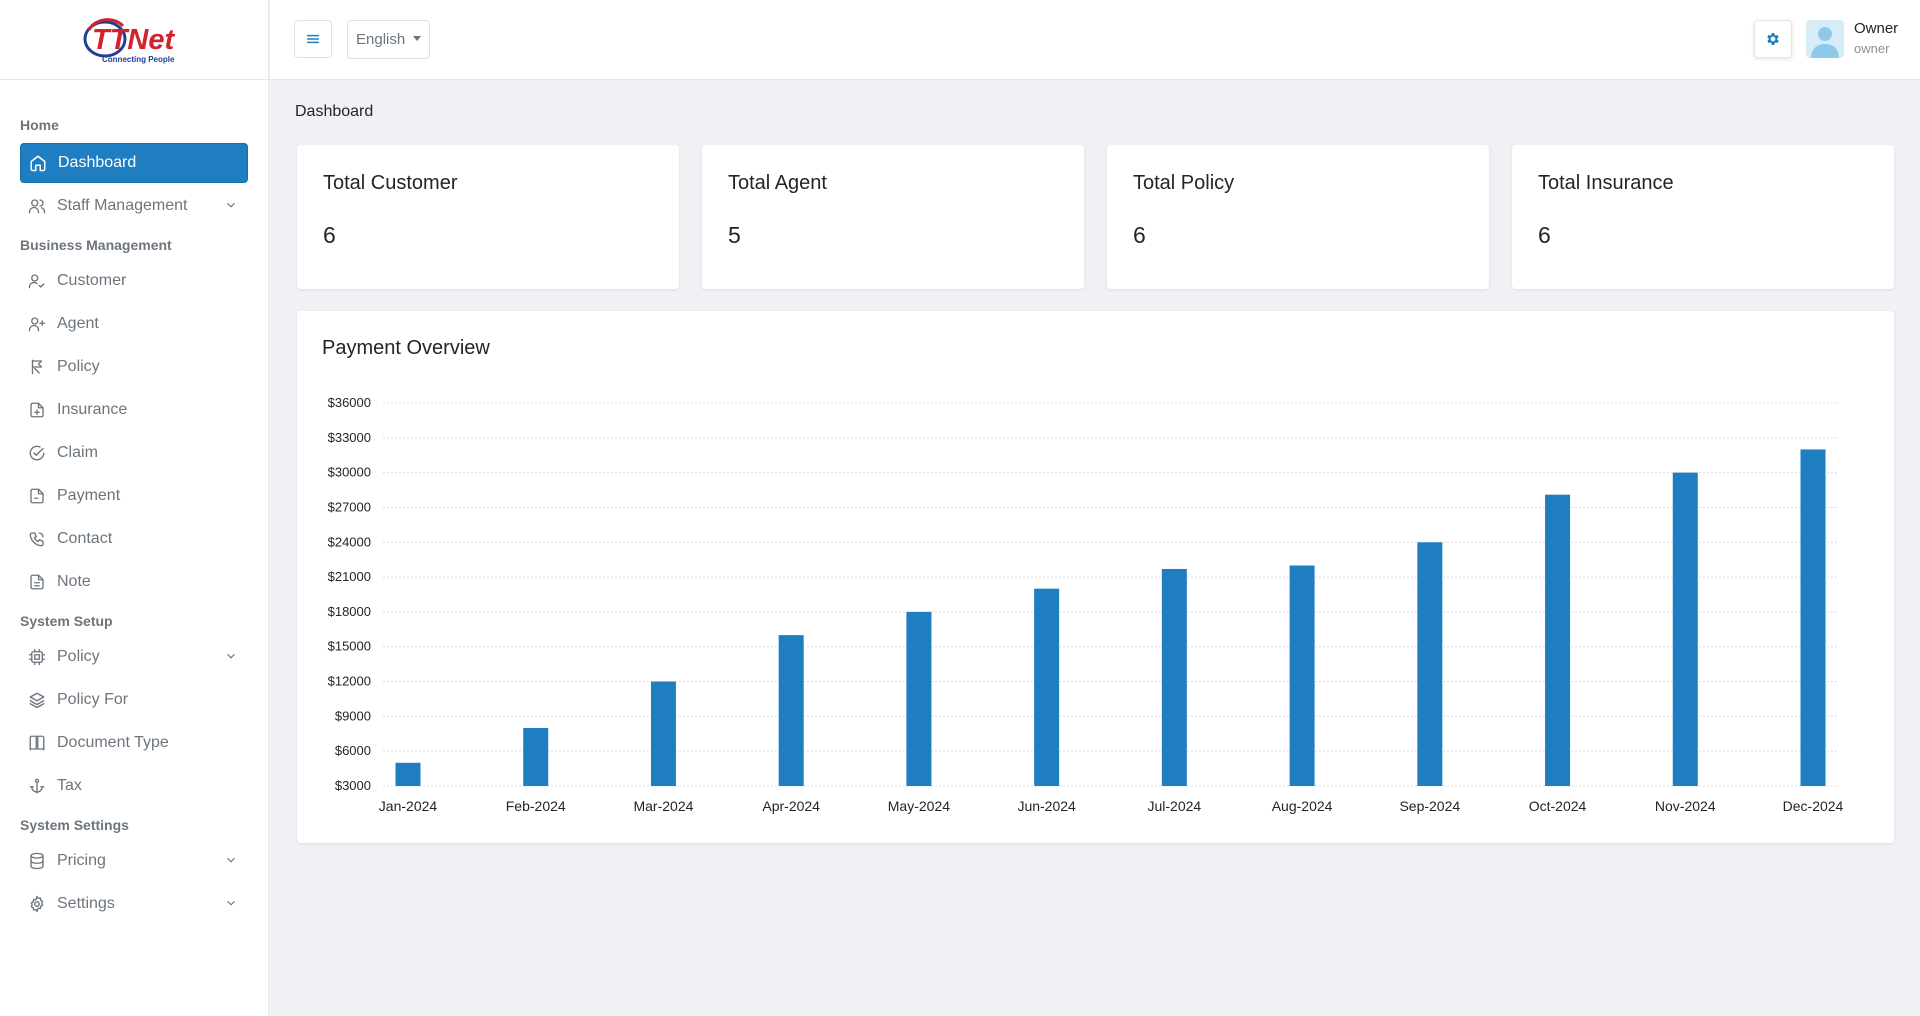  Describe the element at coordinates (1558, 640) in the screenshot. I see `bar-oct-2024` at that location.